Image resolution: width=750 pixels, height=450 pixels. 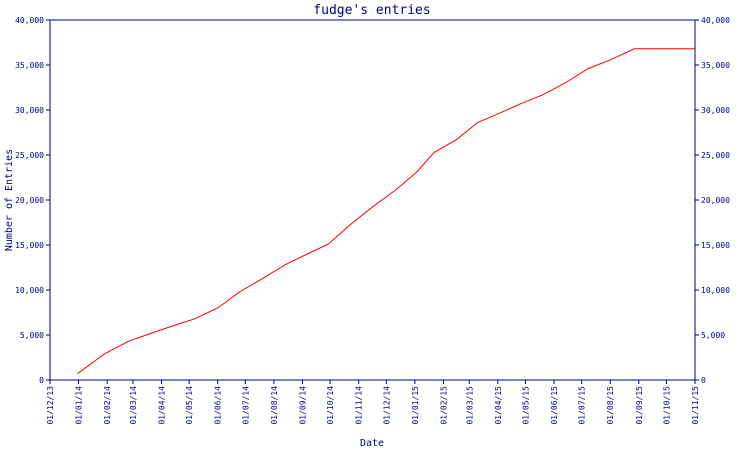 I want to click on x-tick-label: 01/07/15, so click(x=582, y=405).